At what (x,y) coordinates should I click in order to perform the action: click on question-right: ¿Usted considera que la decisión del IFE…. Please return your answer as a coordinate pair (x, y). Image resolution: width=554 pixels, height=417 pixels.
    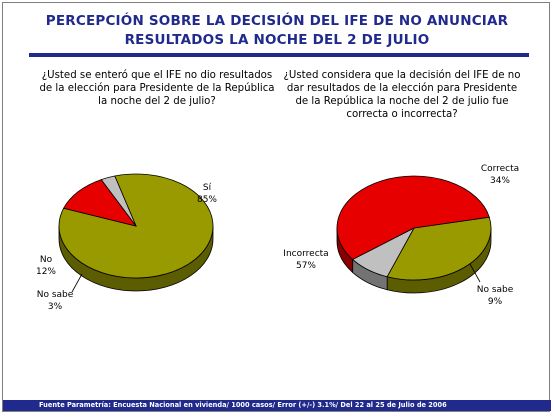
    Looking at the image, I should click on (402, 95).